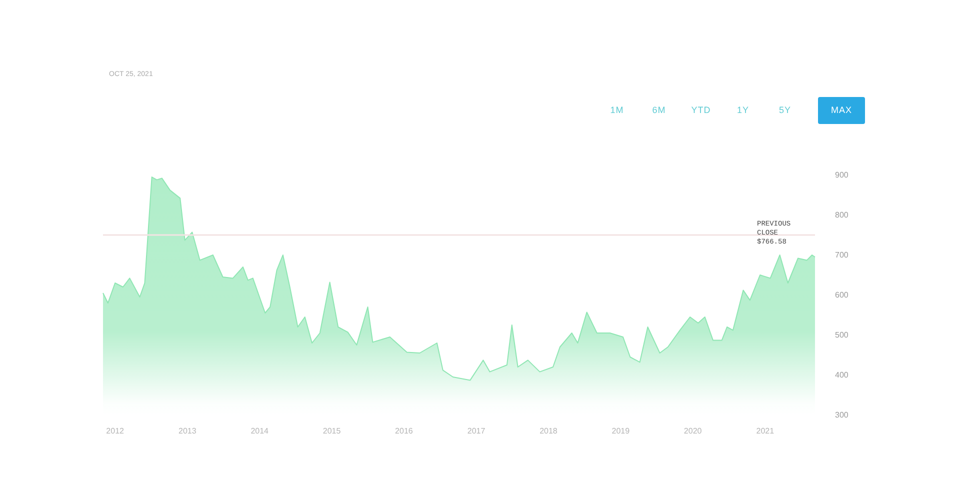 Image resolution: width=975 pixels, height=494 pixels. Describe the element at coordinates (701, 110) in the screenshot. I see `range-label: YTD` at that location.